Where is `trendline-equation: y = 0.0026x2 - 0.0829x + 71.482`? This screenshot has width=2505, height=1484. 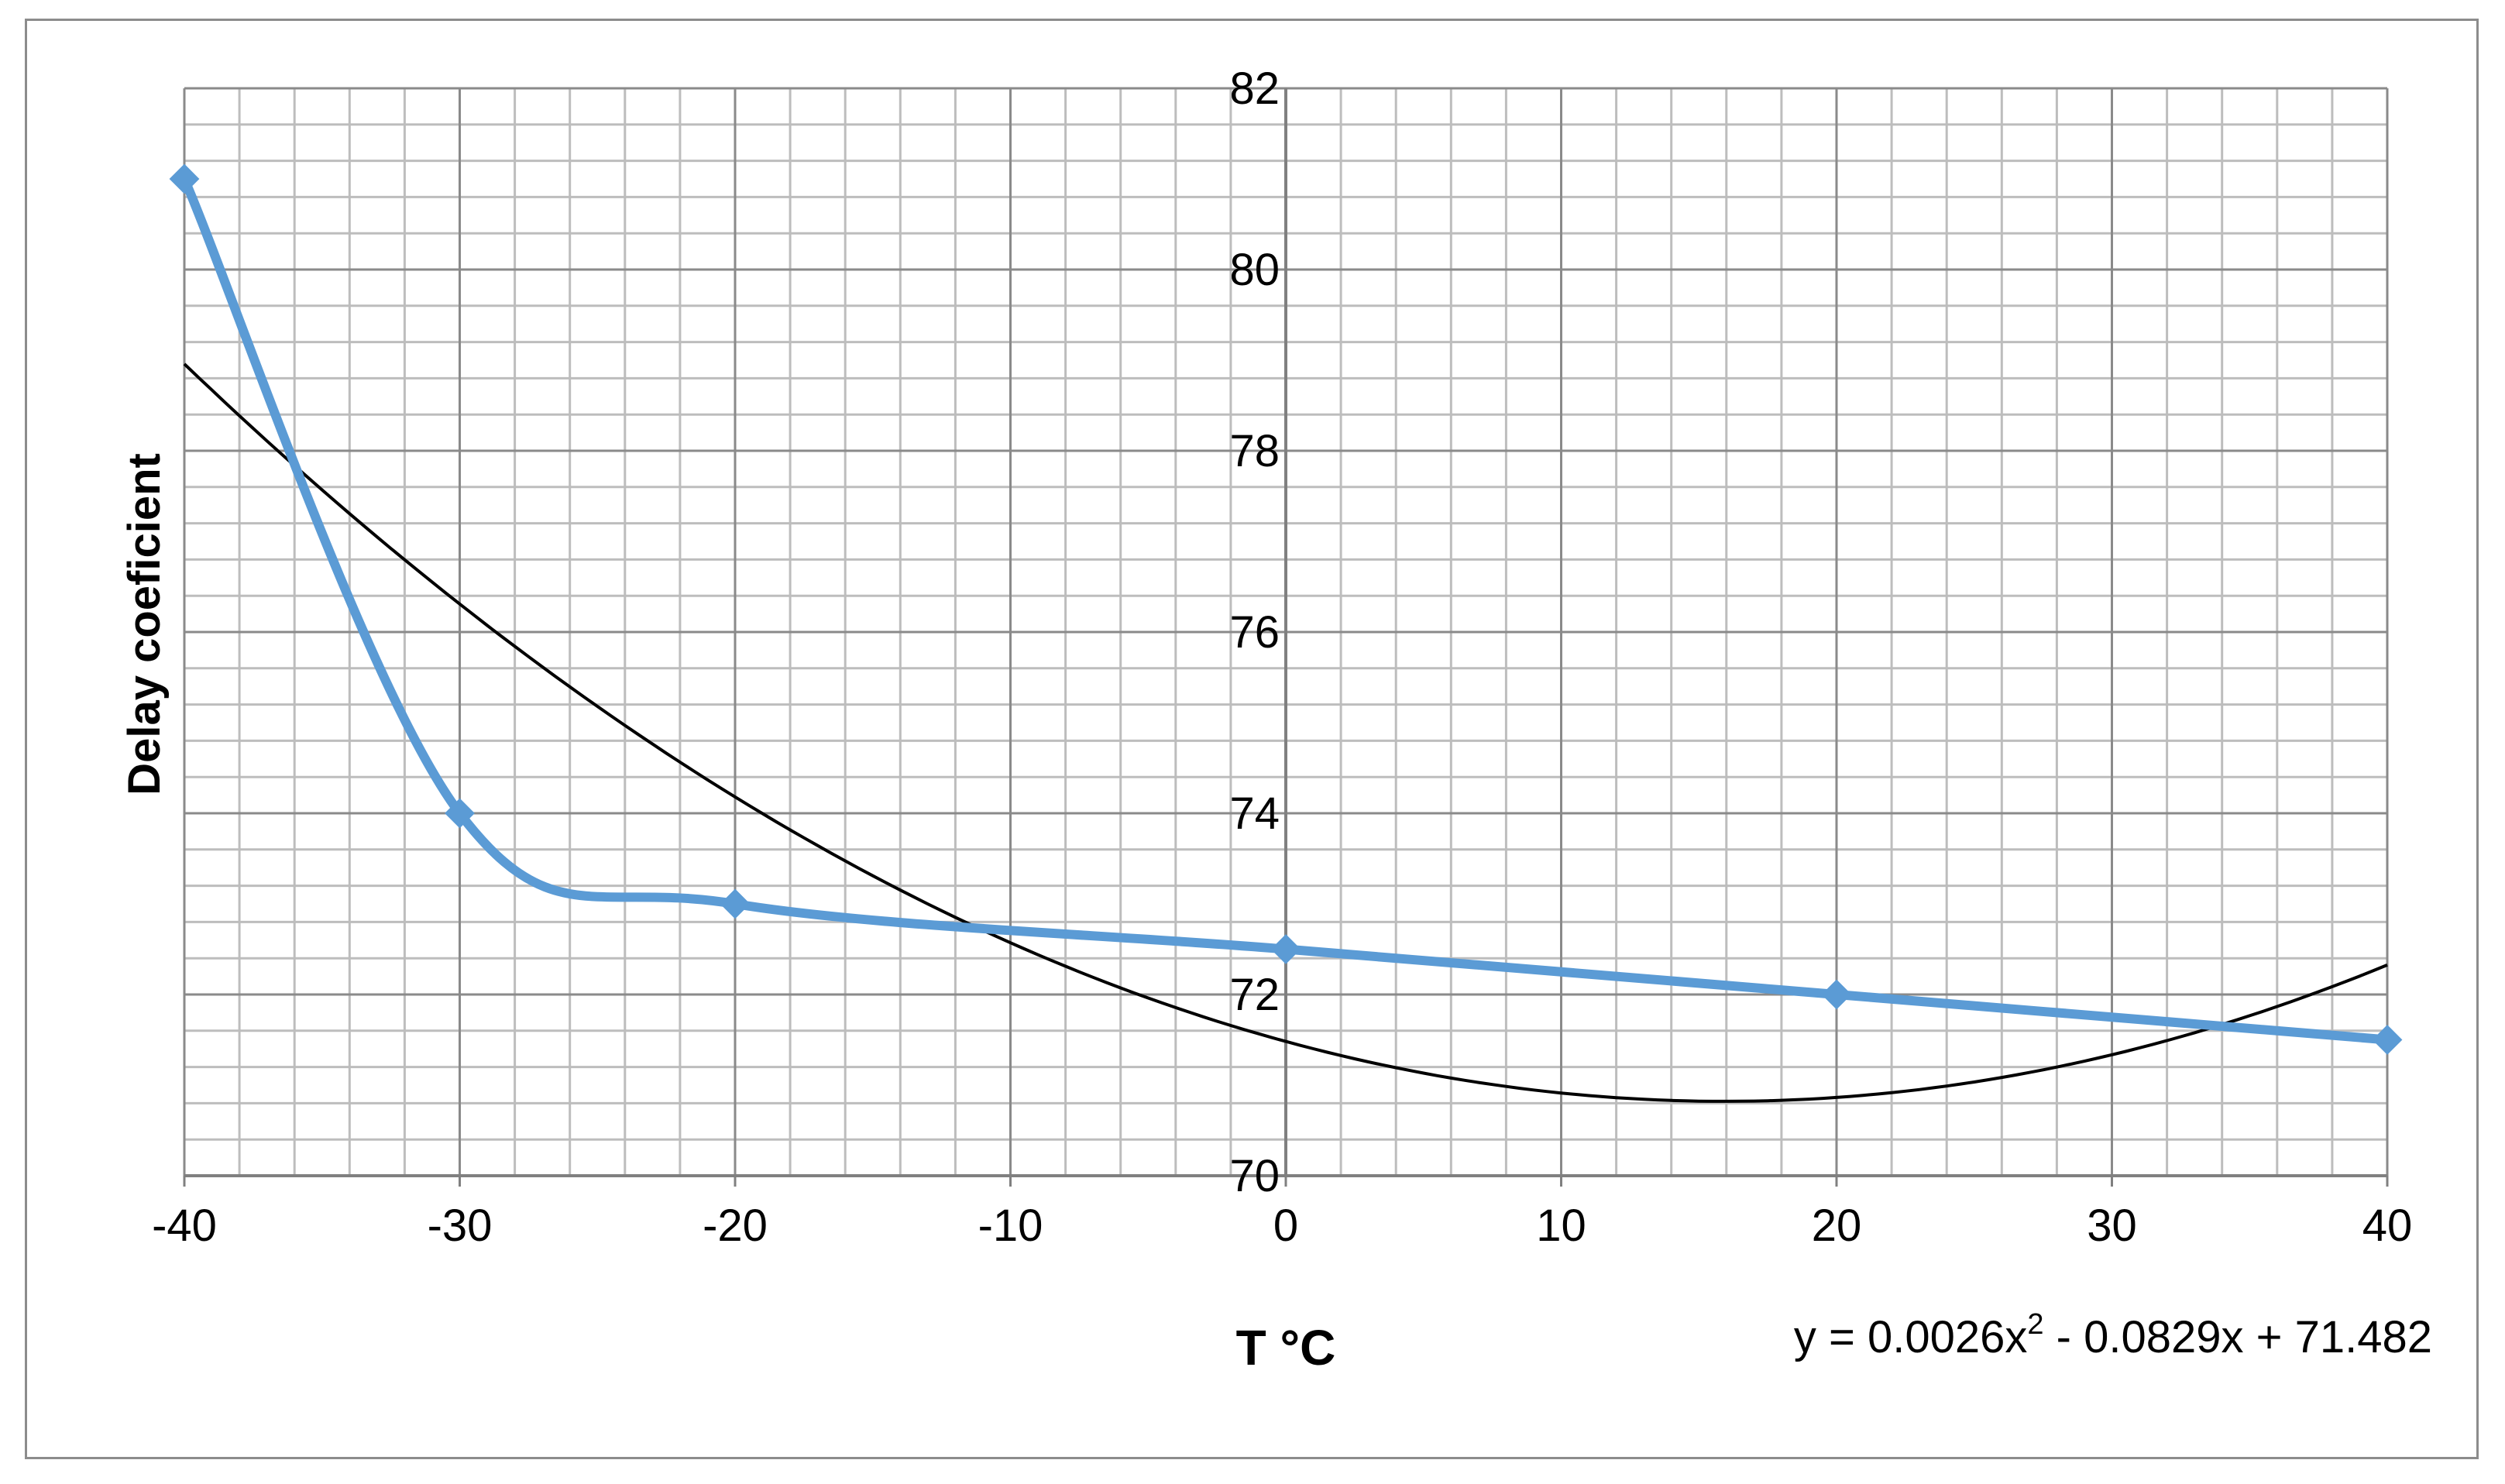 trendline-equation: y = 0.0026x2 - 0.0829x + 71.482 is located at coordinates (2113, 1335).